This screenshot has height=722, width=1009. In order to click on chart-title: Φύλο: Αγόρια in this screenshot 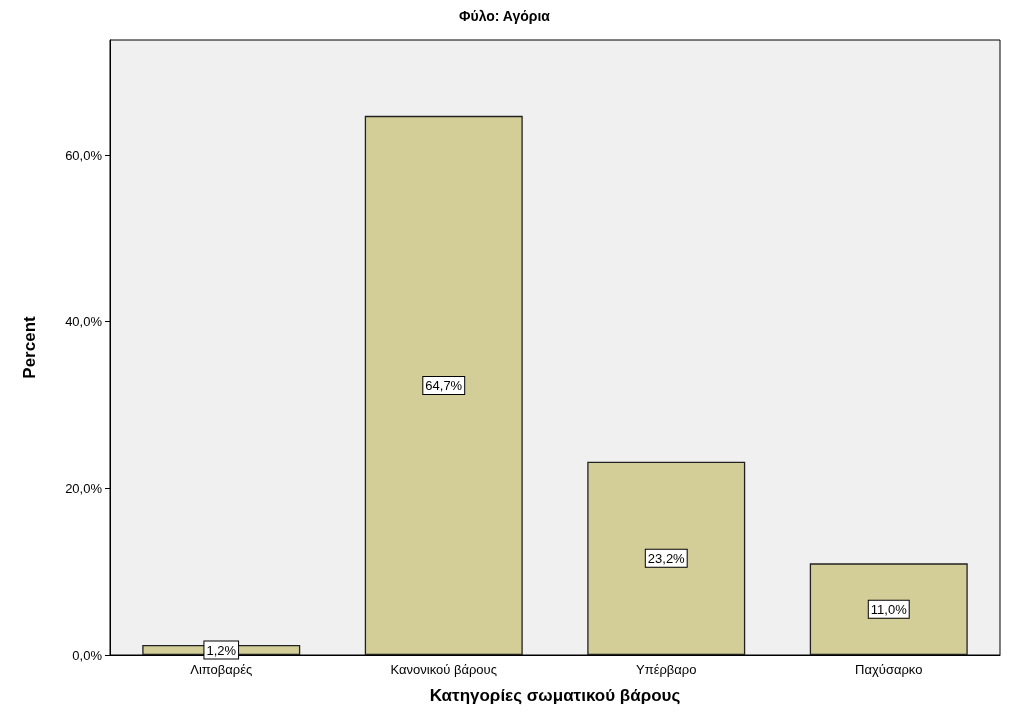, I will do `click(505, 16)`.